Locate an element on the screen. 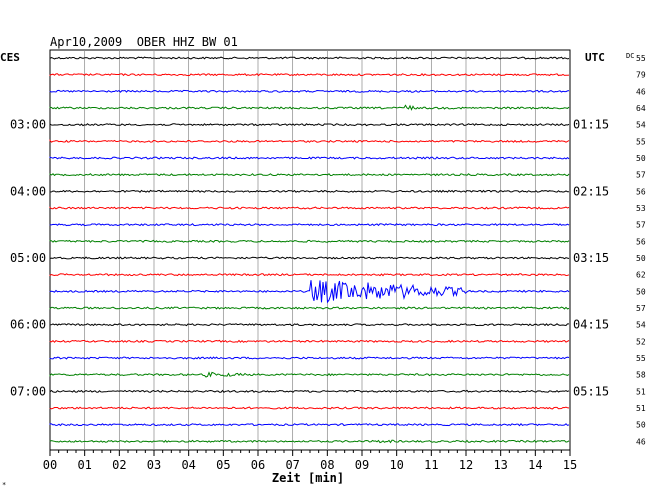 Image resolution: width=650 pixels, height=494 pixels. x-axis-label: Zeit [min] is located at coordinates (308, 478).